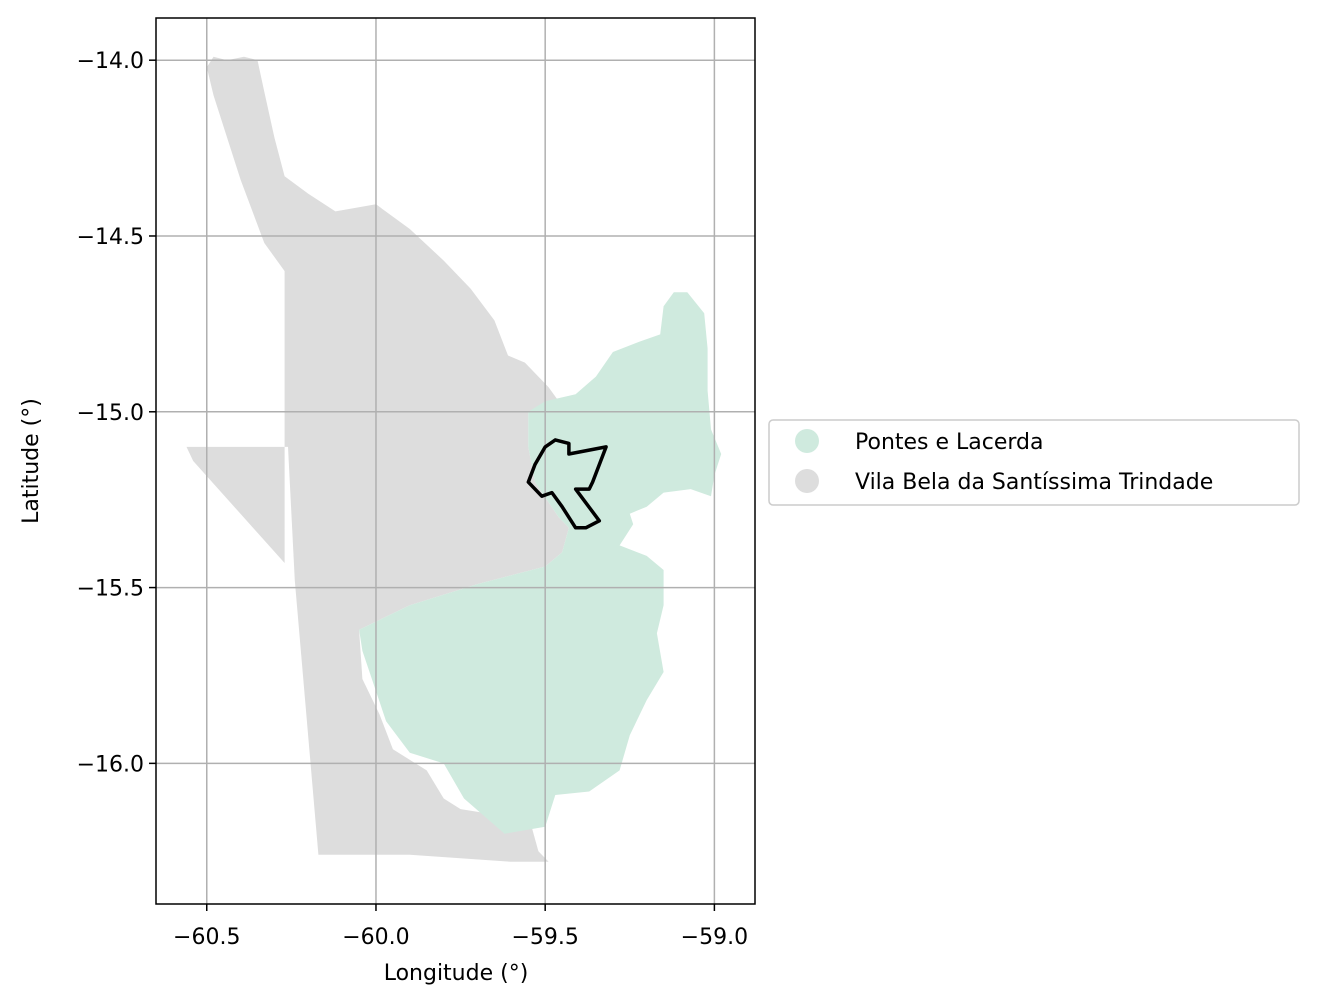  I want to click on highlight-outline, so click(567, 484).